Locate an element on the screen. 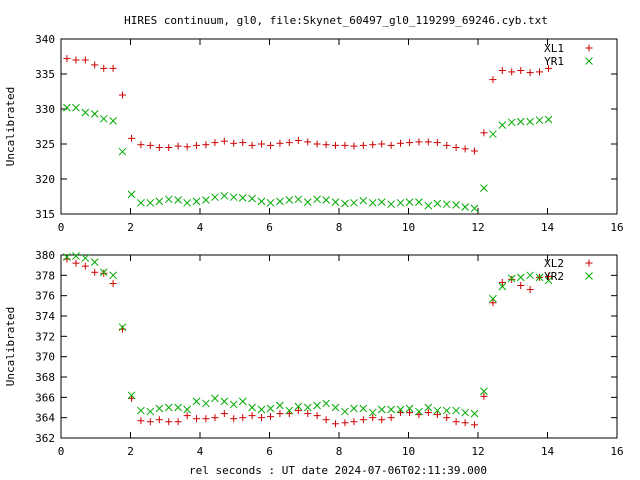 The height and width of the screenshot is (480, 640). y-tick-label: 315 is located at coordinates (45, 214).